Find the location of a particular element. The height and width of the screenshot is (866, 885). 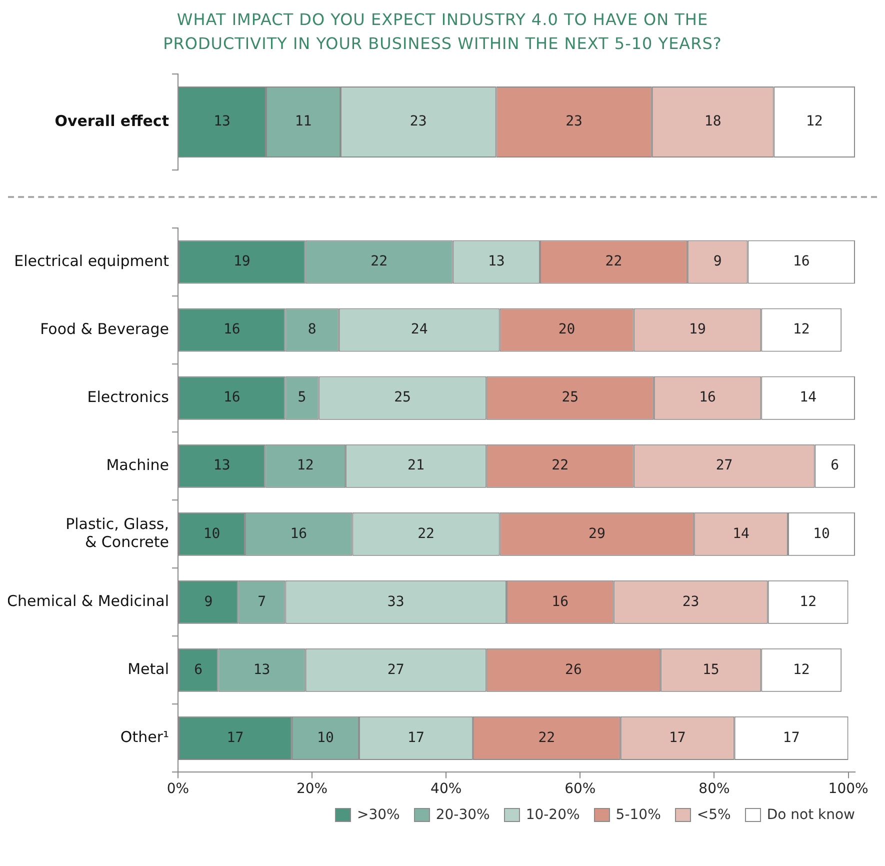

legend-label: 10-20% is located at coordinates (553, 815).